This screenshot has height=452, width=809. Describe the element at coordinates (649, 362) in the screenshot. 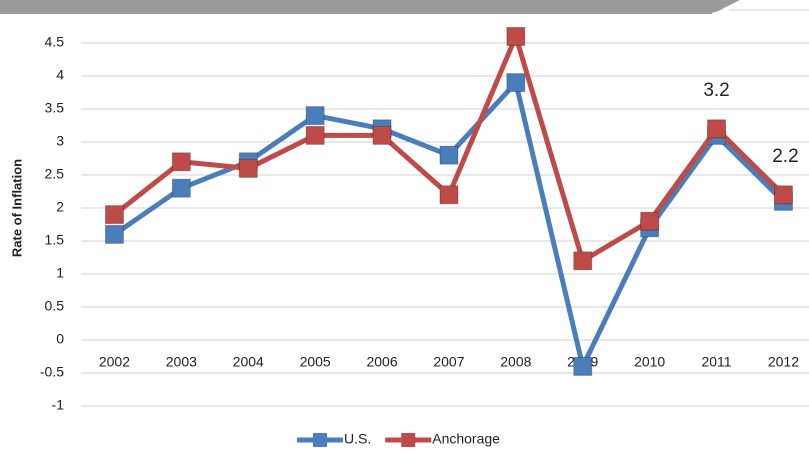

I see `x-tick-label: 2010` at that location.